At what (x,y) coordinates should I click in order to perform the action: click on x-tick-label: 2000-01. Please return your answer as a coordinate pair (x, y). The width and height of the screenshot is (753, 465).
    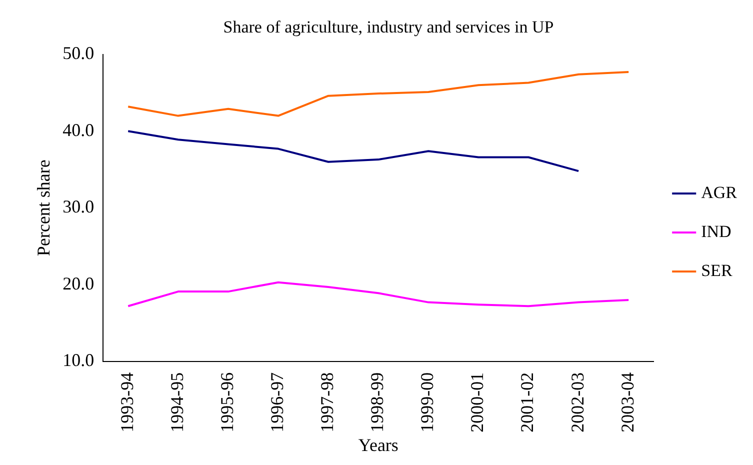
    Looking at the image, I should click on (477, 402).